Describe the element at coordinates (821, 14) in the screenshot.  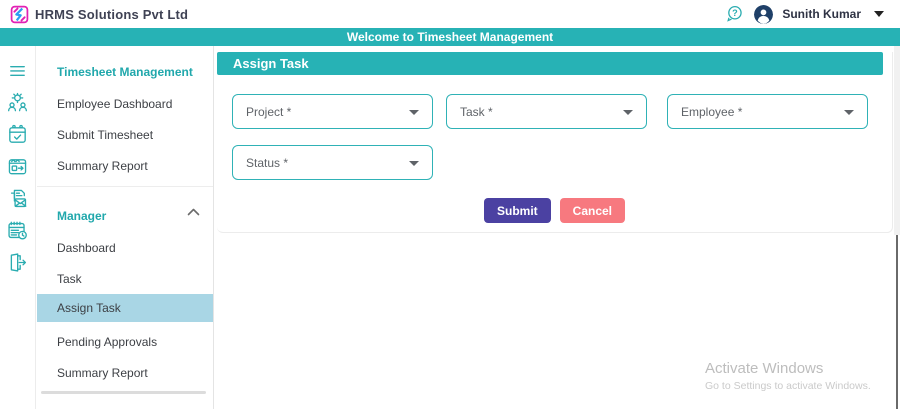
I see `user-menu-name: Sunith Kumar` at that location.